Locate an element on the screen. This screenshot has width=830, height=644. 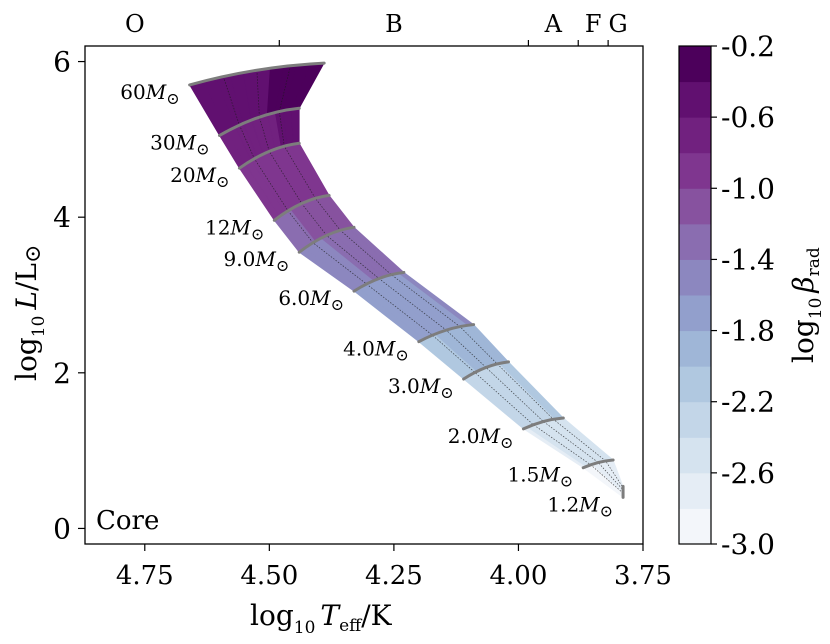
track-label-1-2: 1.2M⊙ is located at coordinates (580, 506).